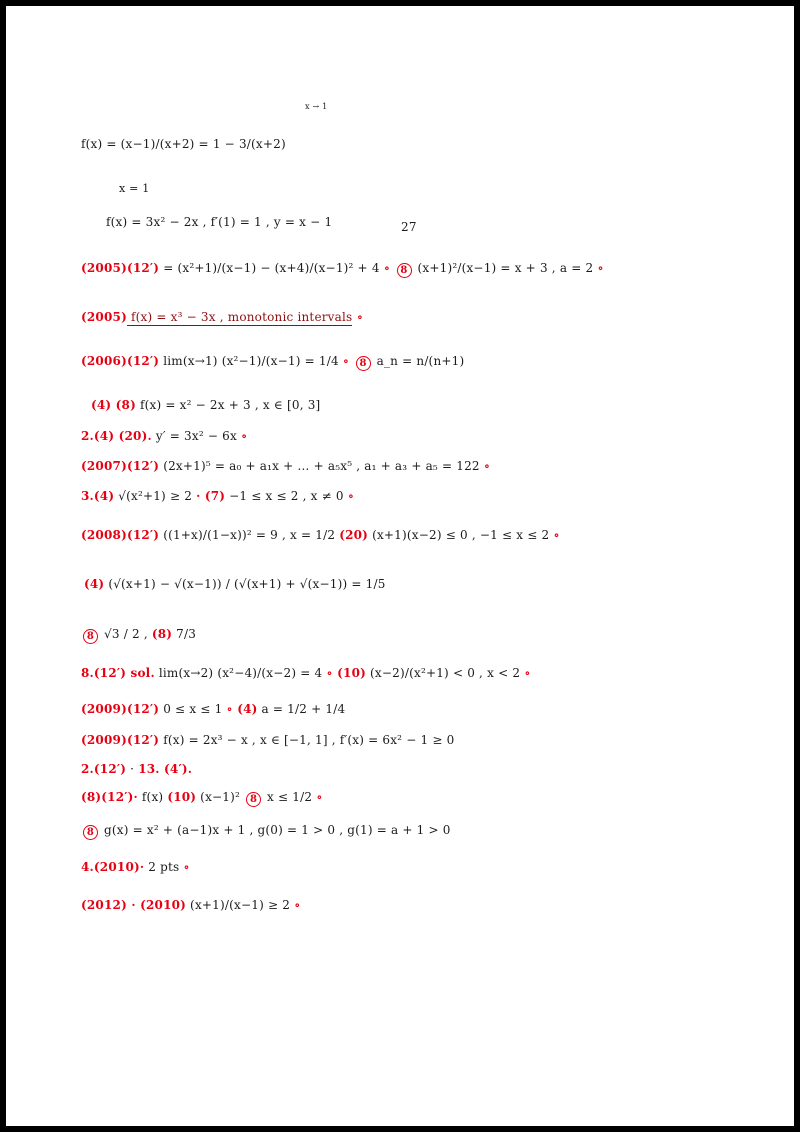  I want to click on text-segment: (10), so click(182, 797).